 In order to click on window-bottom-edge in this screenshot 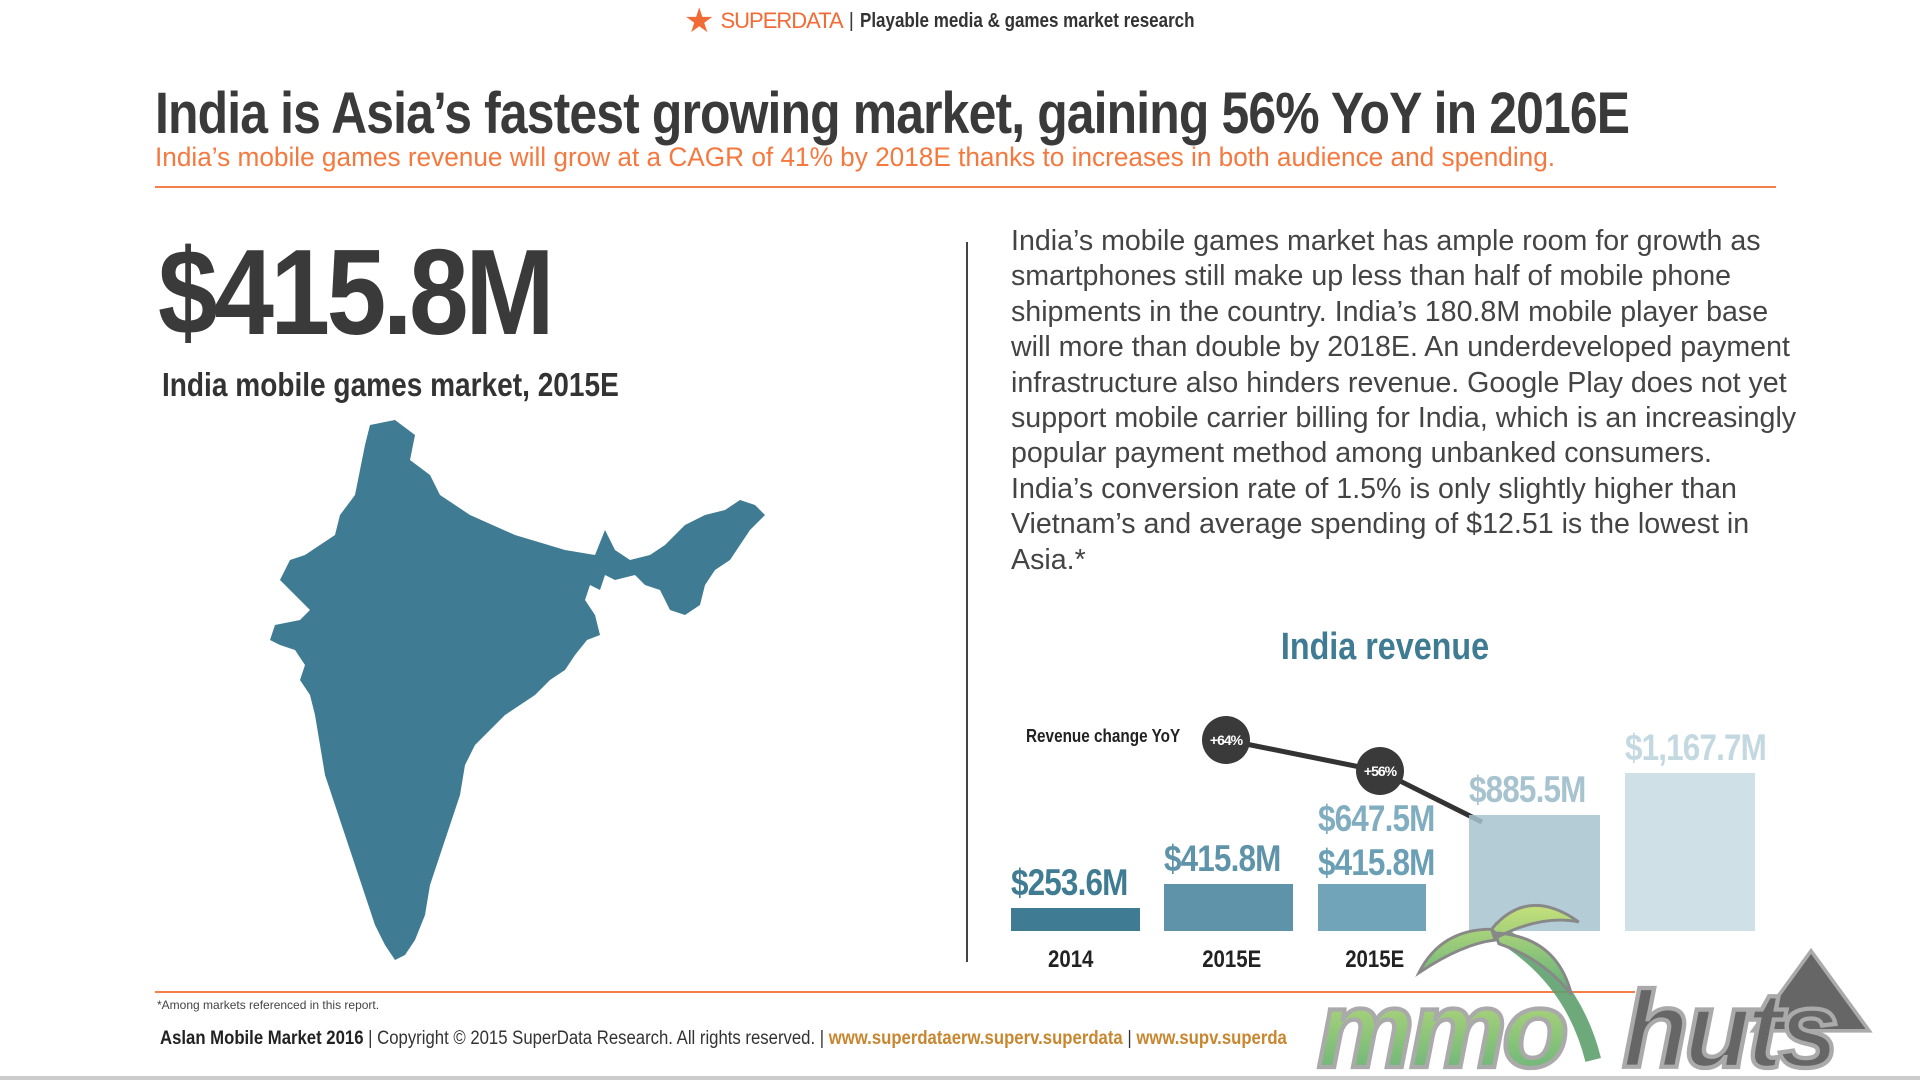, I will do `click(960, 1078)`.